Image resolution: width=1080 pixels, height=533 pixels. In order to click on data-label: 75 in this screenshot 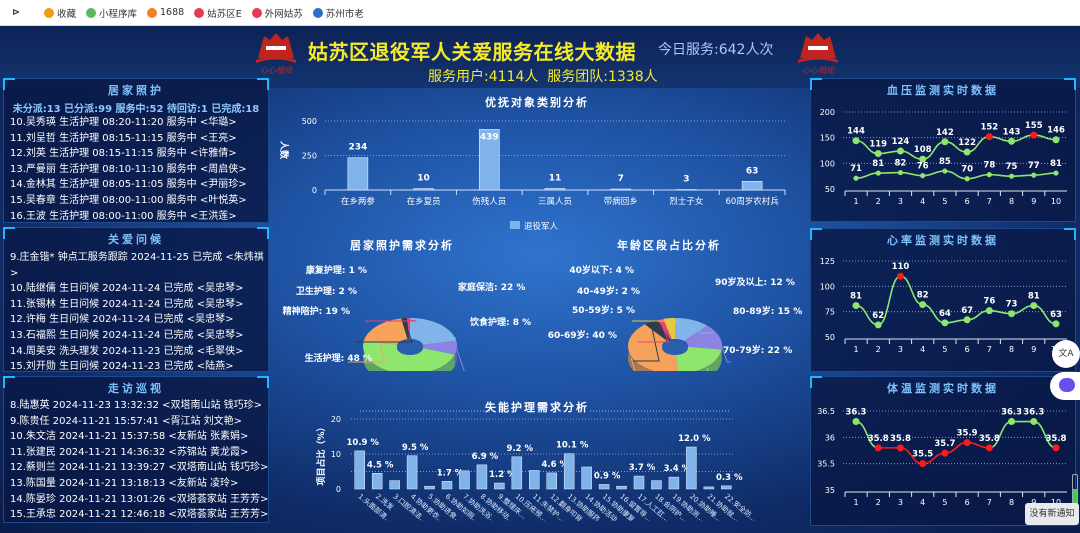, I will do `click(1012, 167)`.